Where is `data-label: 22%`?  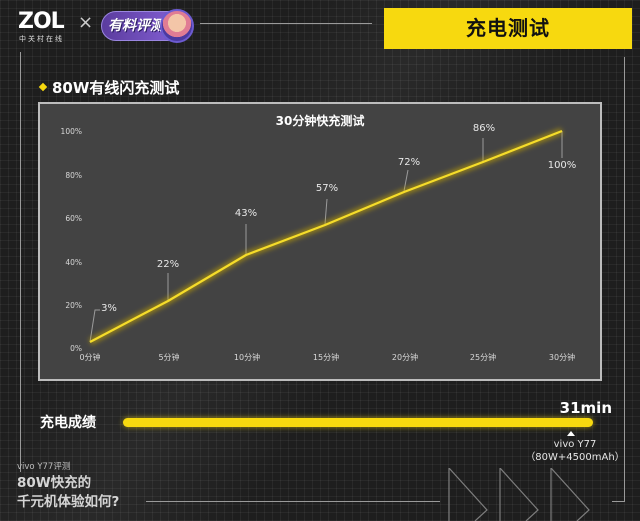
data-label: 22% is located at coordinates (168, 264).